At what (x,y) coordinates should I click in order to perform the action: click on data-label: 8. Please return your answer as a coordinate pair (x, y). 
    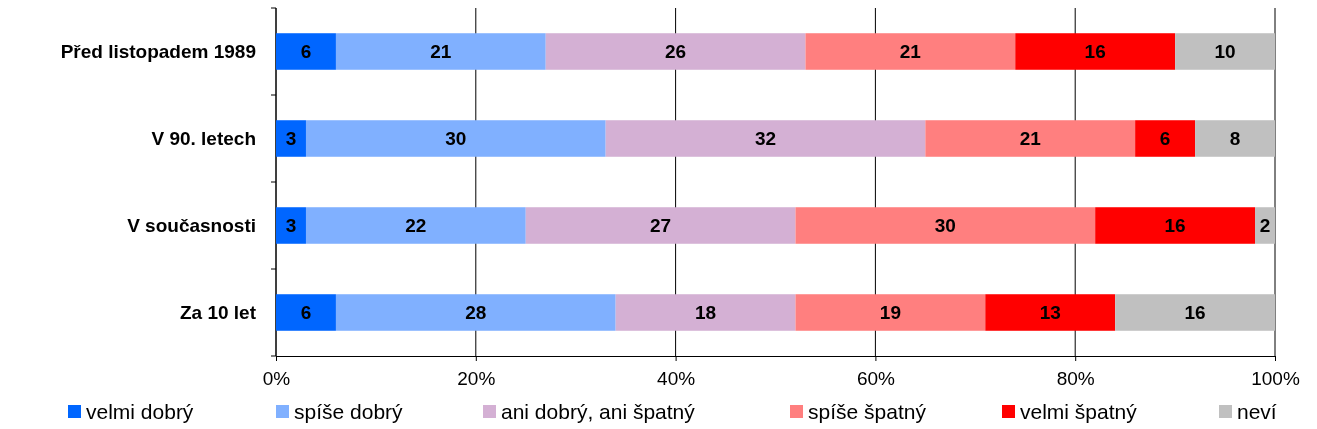
    Looking at the image, I should click on (1235, 139).